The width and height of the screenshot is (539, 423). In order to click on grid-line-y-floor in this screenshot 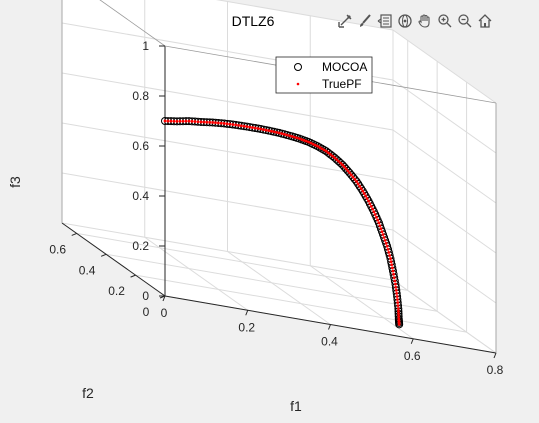, I will do `click(272, 282)`.